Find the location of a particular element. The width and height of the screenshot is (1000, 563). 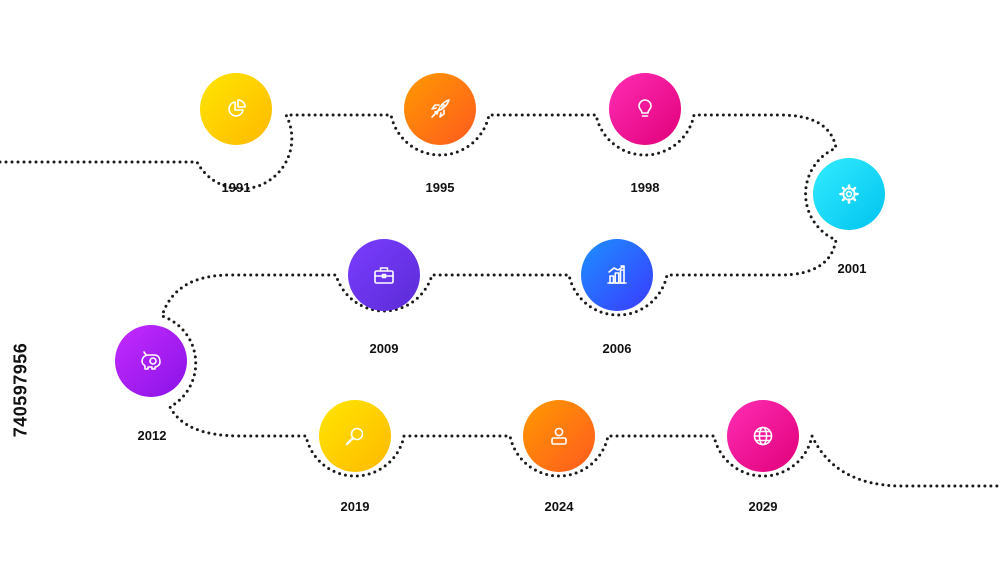

year-label: 2001 is located at coordinates (852, 268).